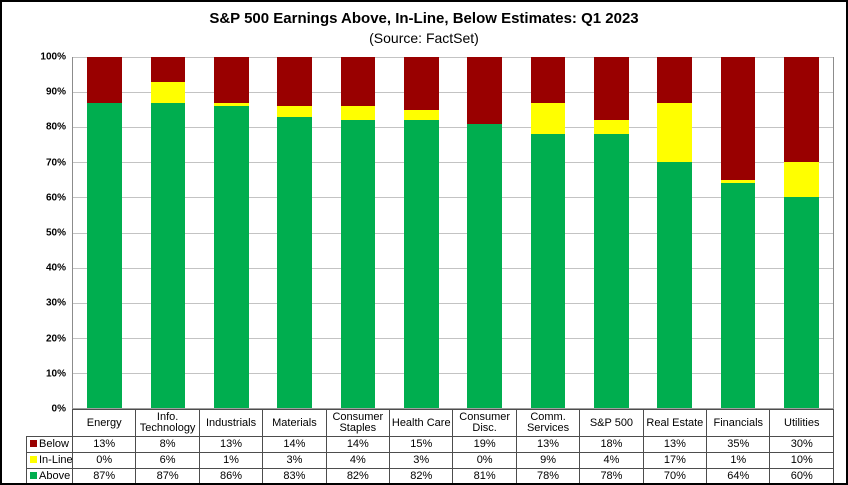  Describe the element at coordinates (801, 232) in the screenshot. I see `bar-utilities` at that location.